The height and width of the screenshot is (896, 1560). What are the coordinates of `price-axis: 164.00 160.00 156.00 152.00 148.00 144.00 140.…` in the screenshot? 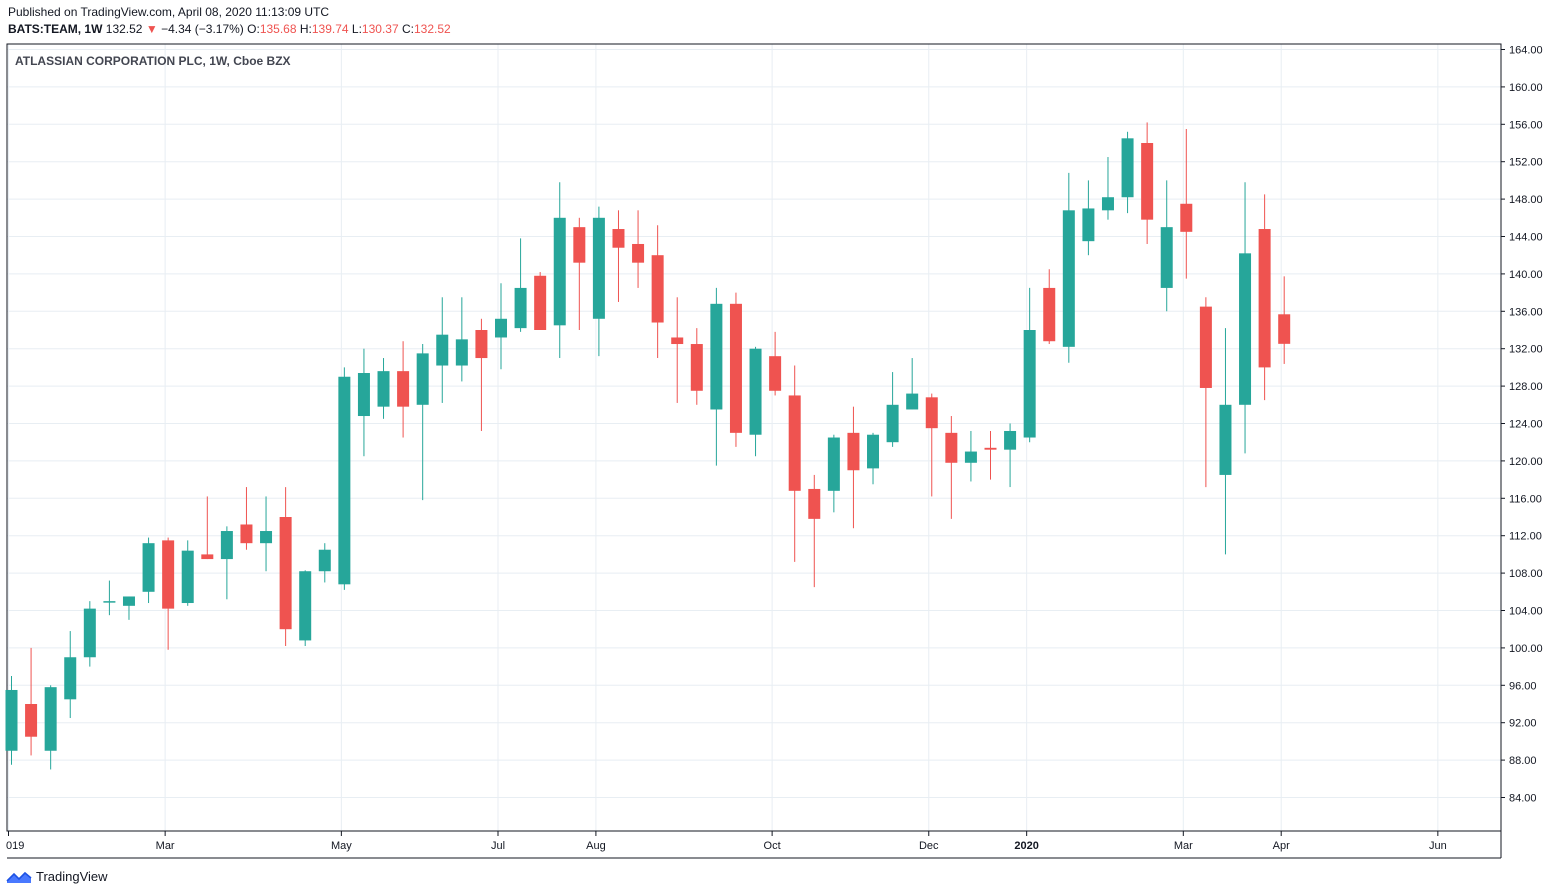 It's located at (1522, 425).